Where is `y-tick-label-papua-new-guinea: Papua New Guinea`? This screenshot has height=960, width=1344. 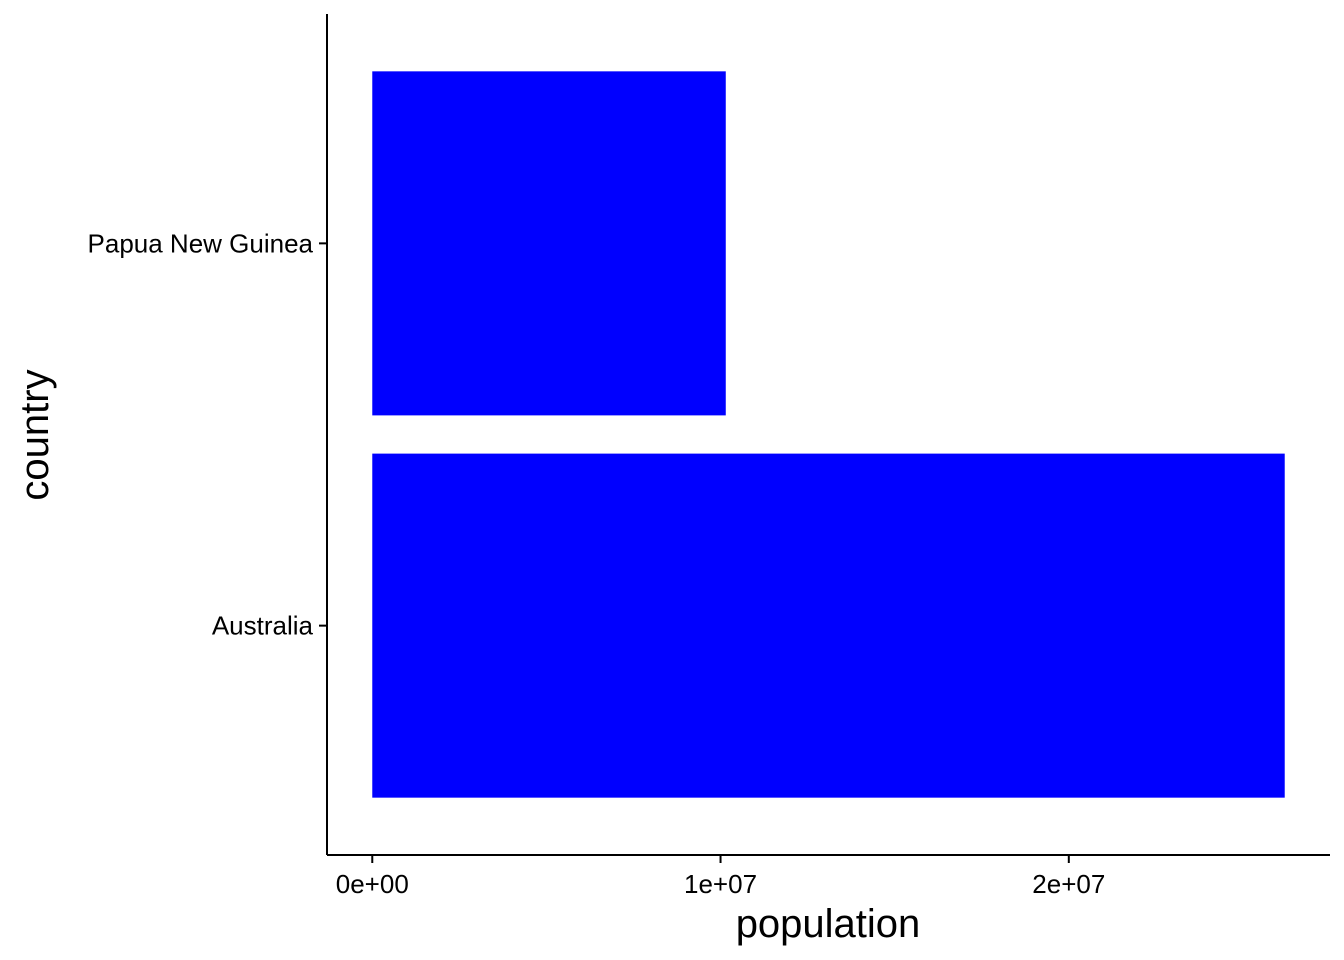
y-tick-label-papua-new-guinea: Papua New Guinea is located at coordinates (201, 243).